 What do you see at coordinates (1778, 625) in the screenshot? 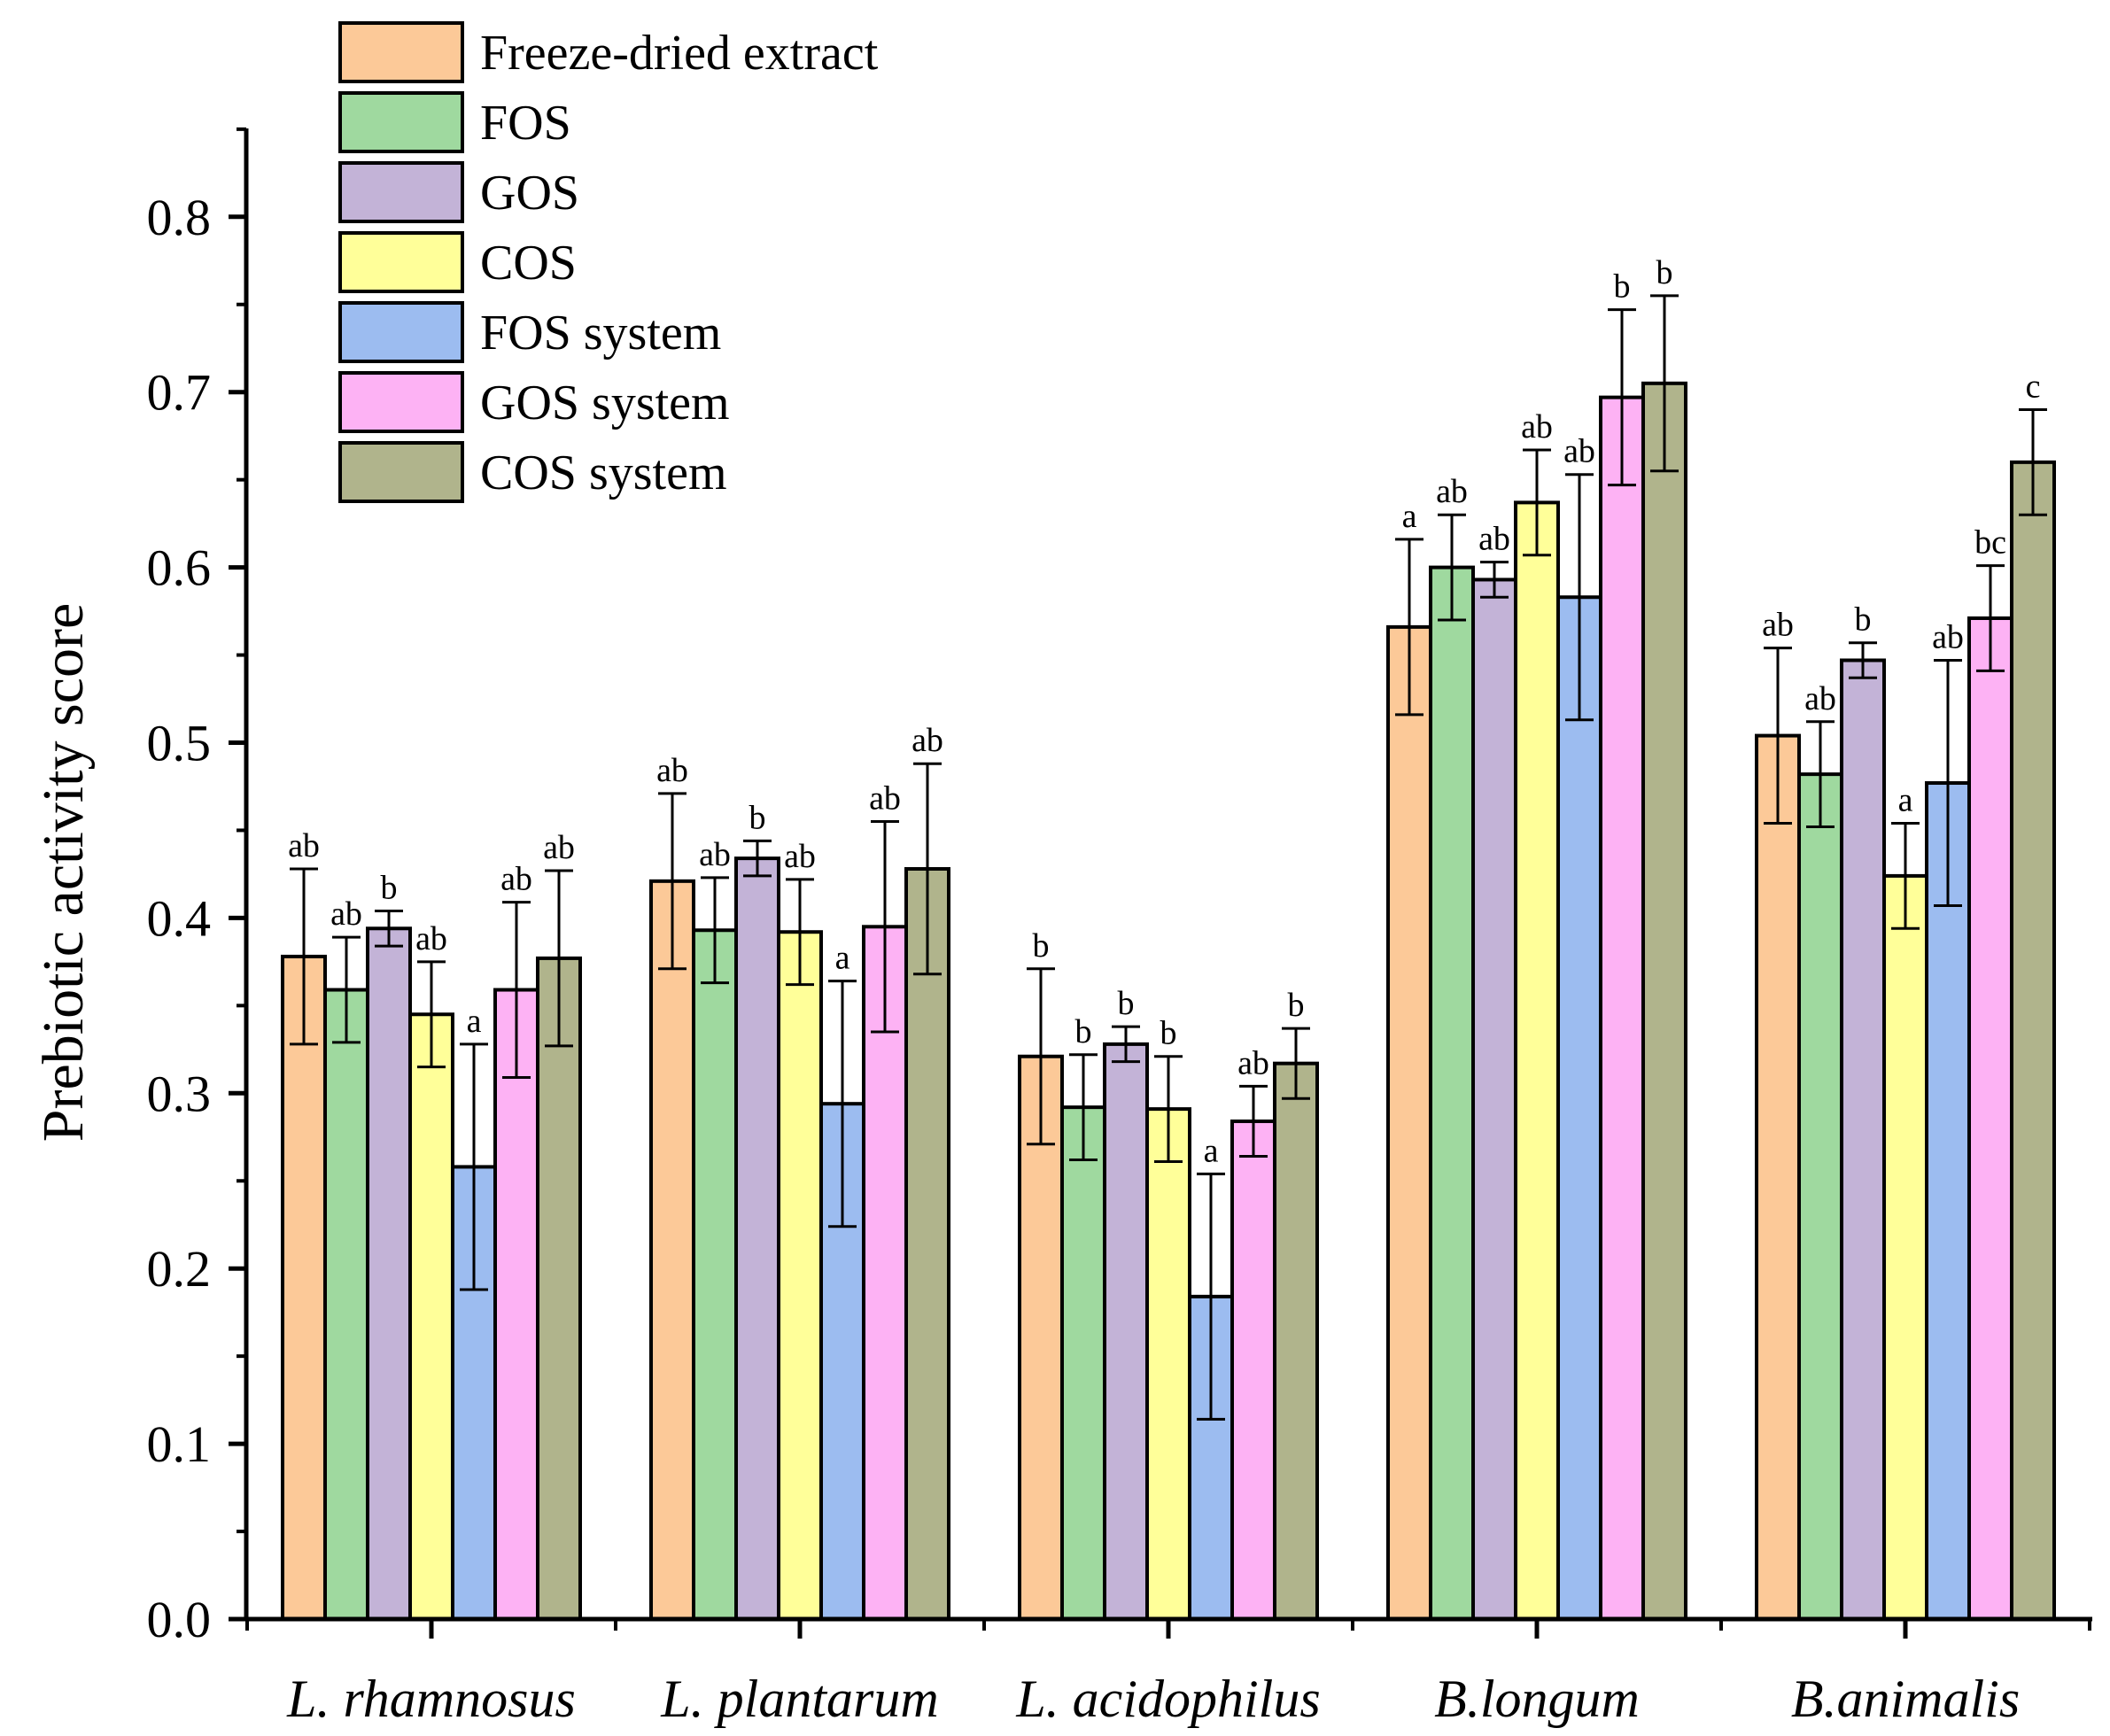
I see `significance-label-b-animalis-freeze-dried-extract: ab` at bounding box center [1778, 625].